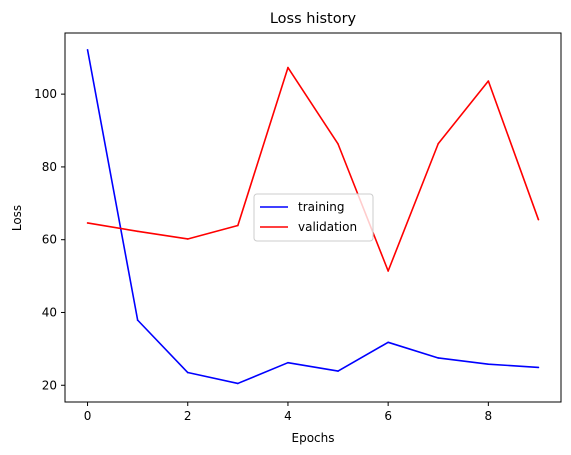 This screenshot has height=455, width=571. I want to click on x-tick-label: 2, so click(188, 416).